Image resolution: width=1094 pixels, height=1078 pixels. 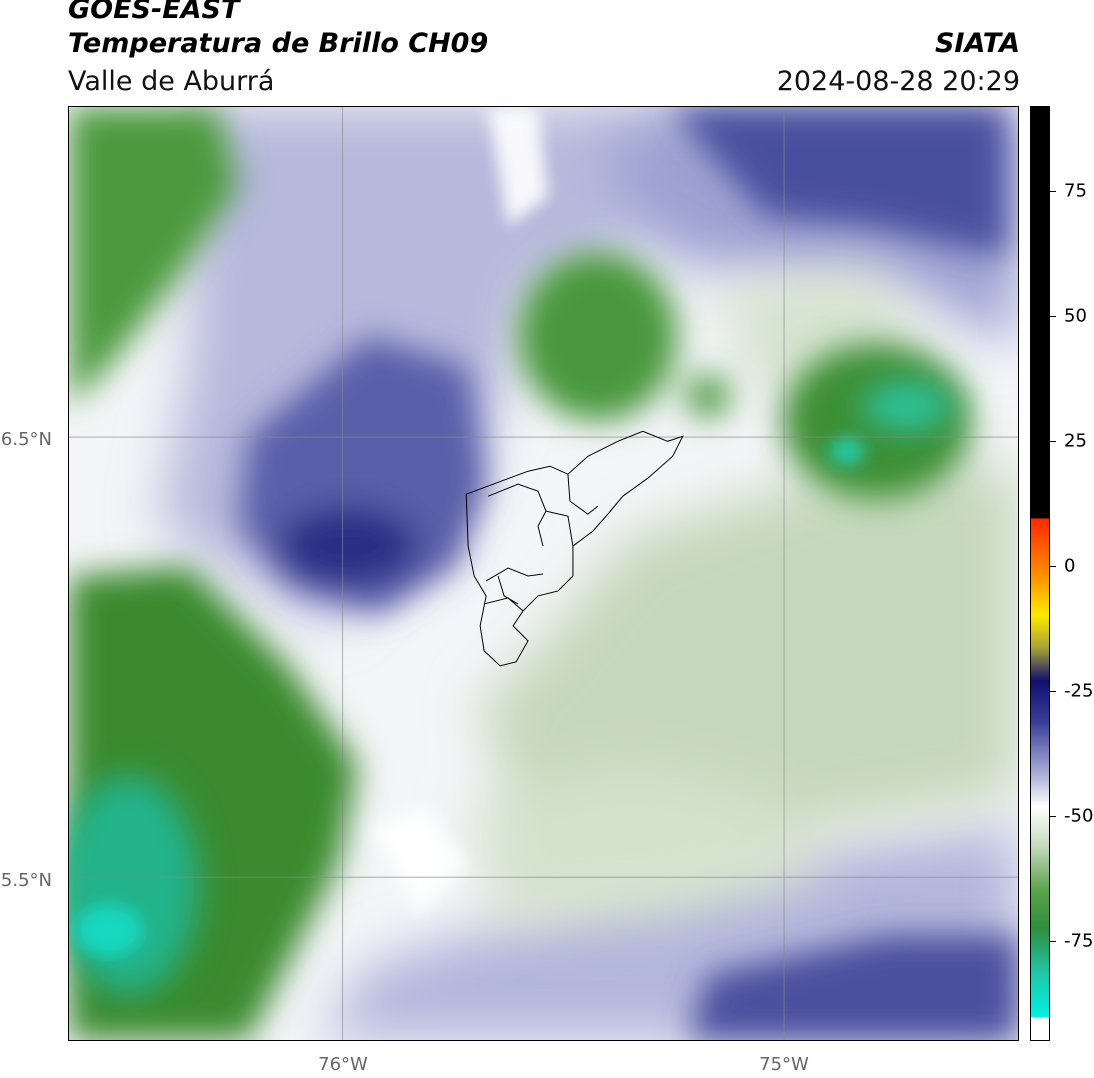 I want to click on lat-label-6-5: 6.5°N, so click(x=26, y=439).